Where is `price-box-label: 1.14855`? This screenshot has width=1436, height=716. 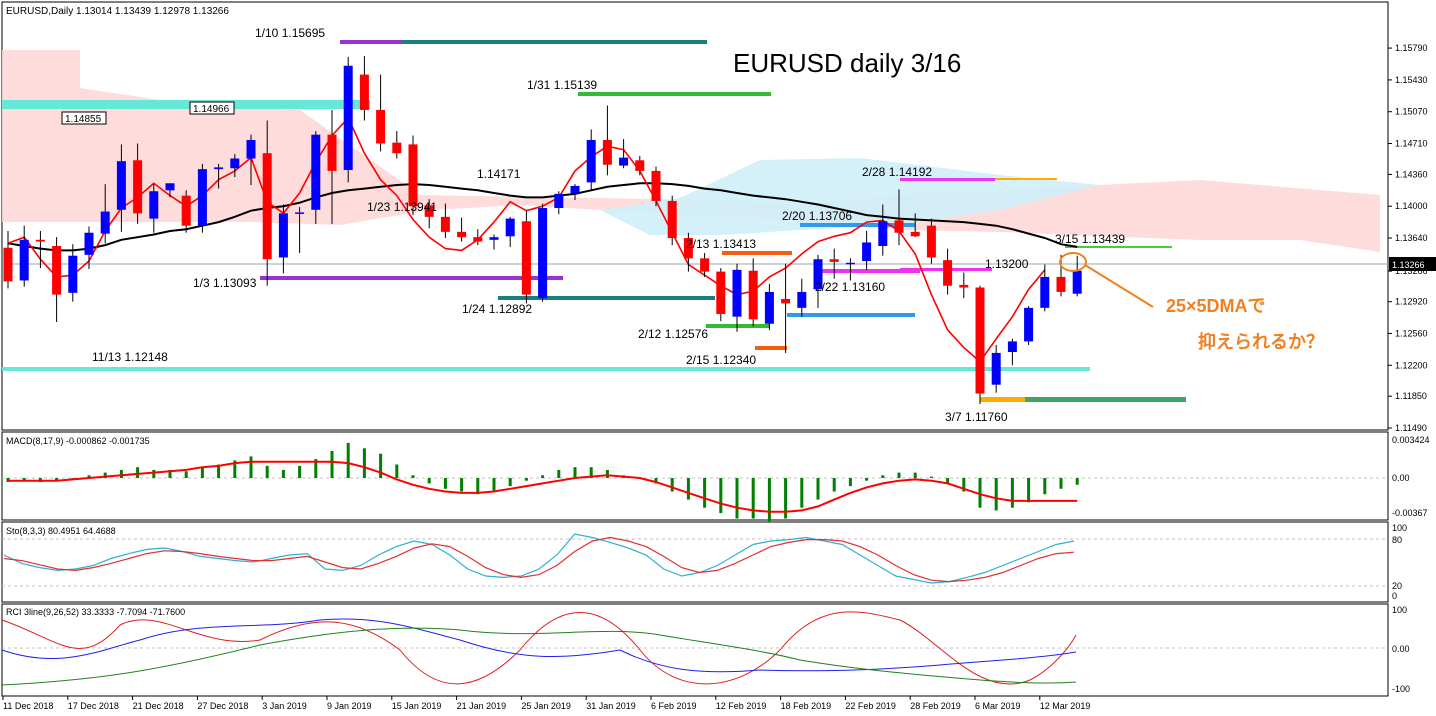 price-box-label: 1.14855 is located at coordinates (83, 119).